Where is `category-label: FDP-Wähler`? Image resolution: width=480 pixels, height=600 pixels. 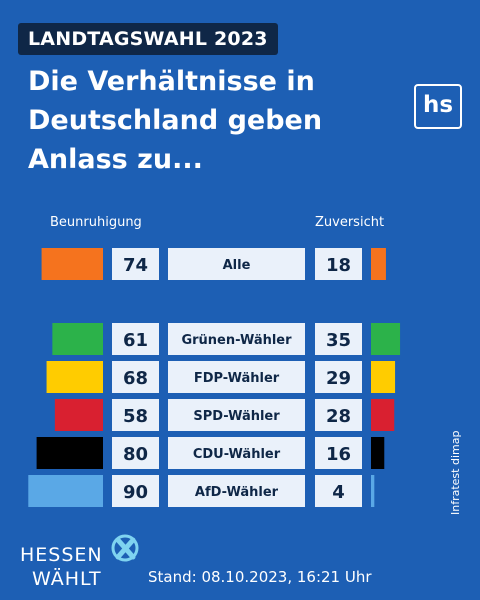 category-label: FDP-Wähler is located at coordinates (237, 378).